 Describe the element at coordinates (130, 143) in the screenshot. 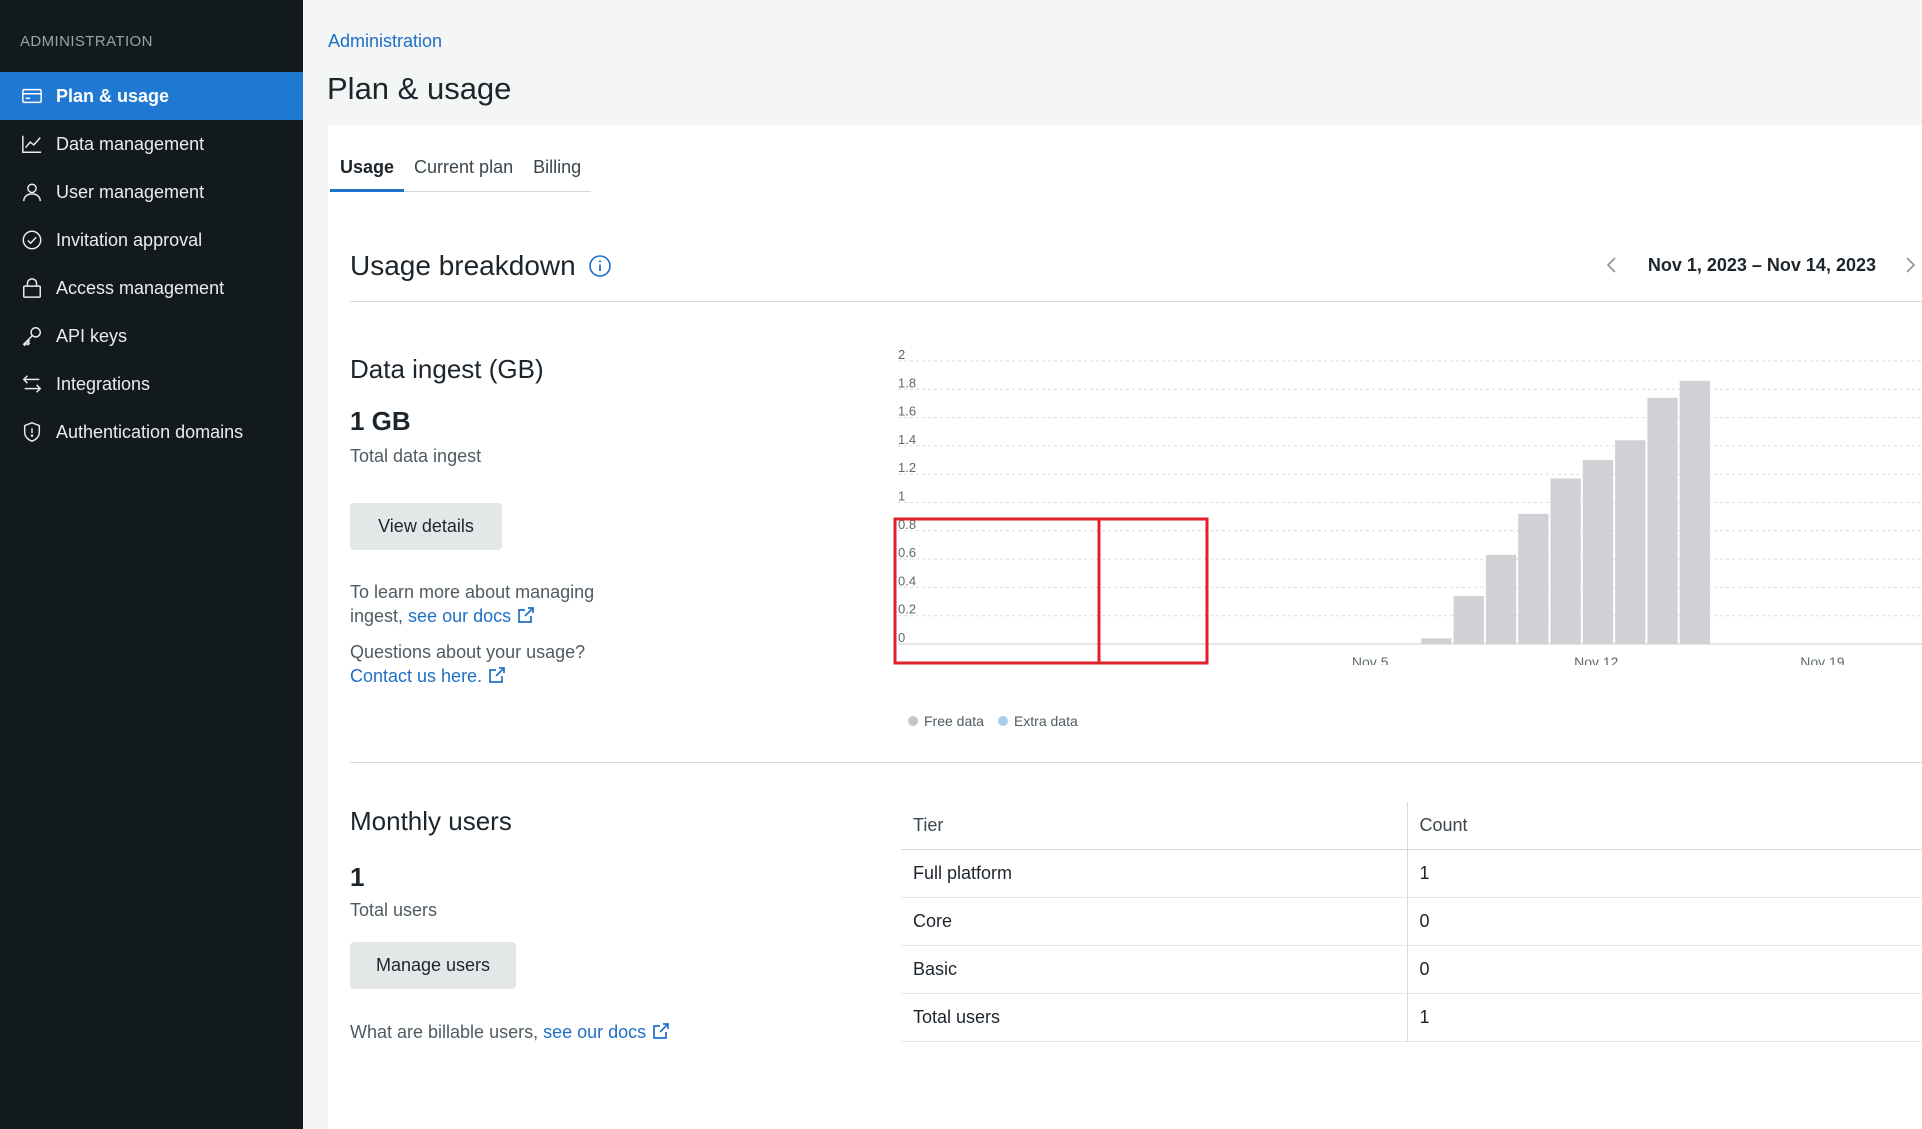

I see `sidebar-item-label: Data management` at that location.